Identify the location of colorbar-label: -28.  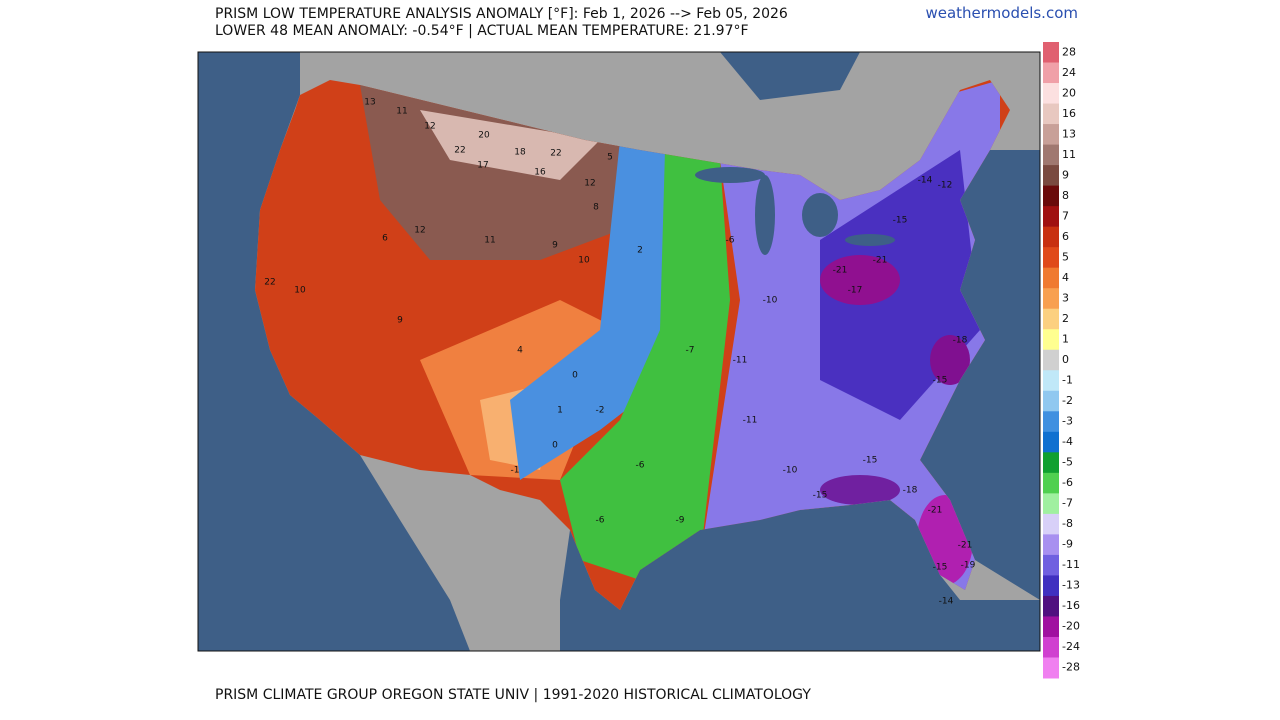
(1071, 667).